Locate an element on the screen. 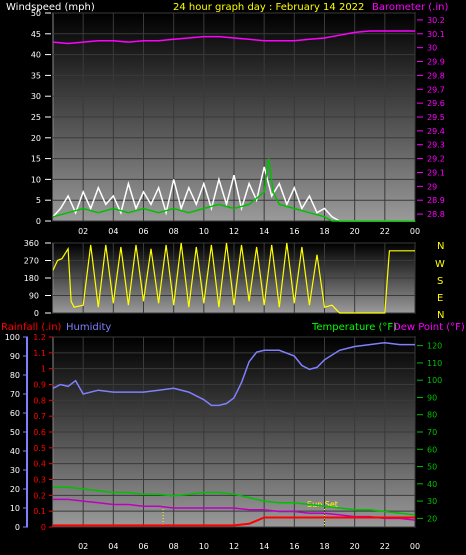 The height and width of the screenshot is (555, 466). temp-tick-label: 60 is located at coordinates (432, 449).